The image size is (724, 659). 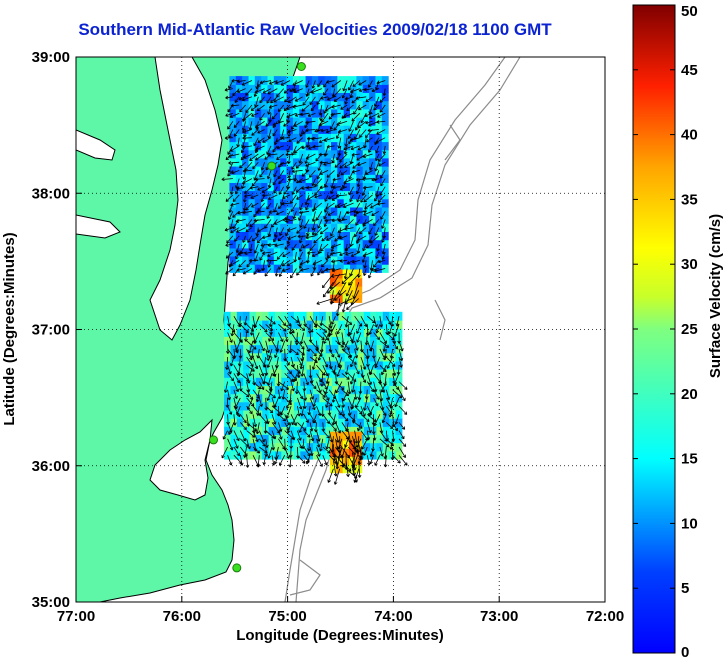 I want to click on colorbar-label: Surface Velocity (cm/s), so click(x=715, y=296).